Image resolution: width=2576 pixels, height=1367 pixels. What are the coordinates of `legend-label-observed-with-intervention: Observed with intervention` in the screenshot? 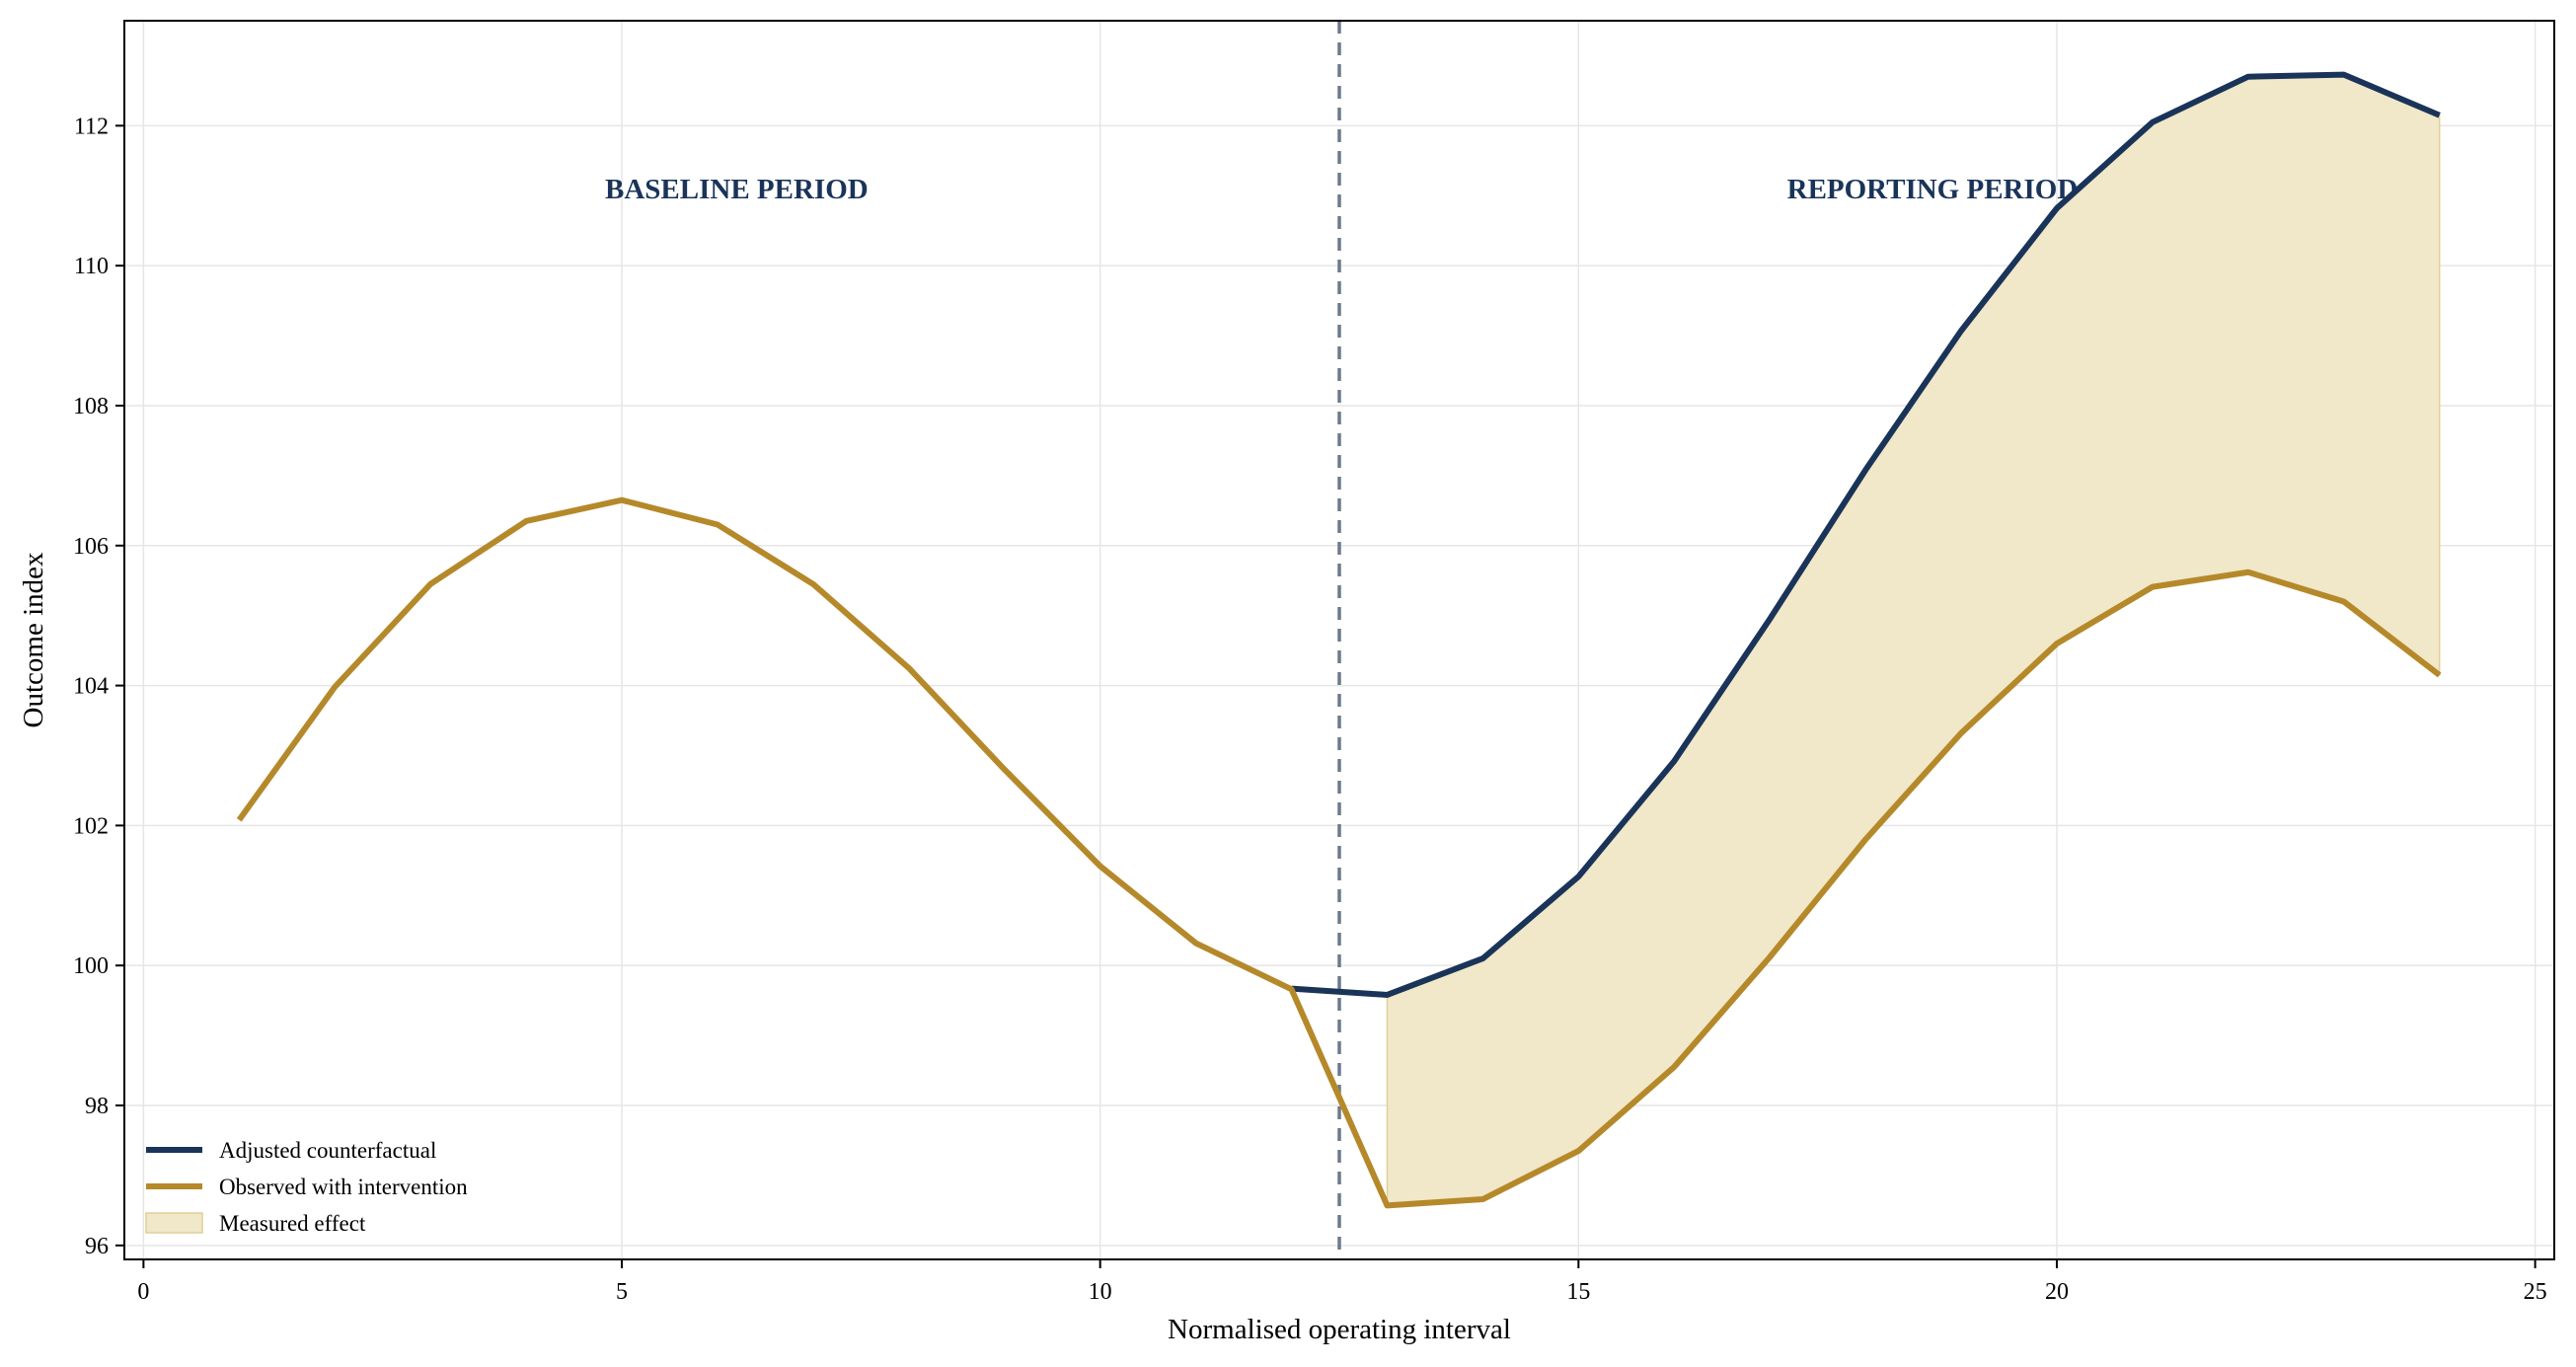 It's located at (343, 1187).